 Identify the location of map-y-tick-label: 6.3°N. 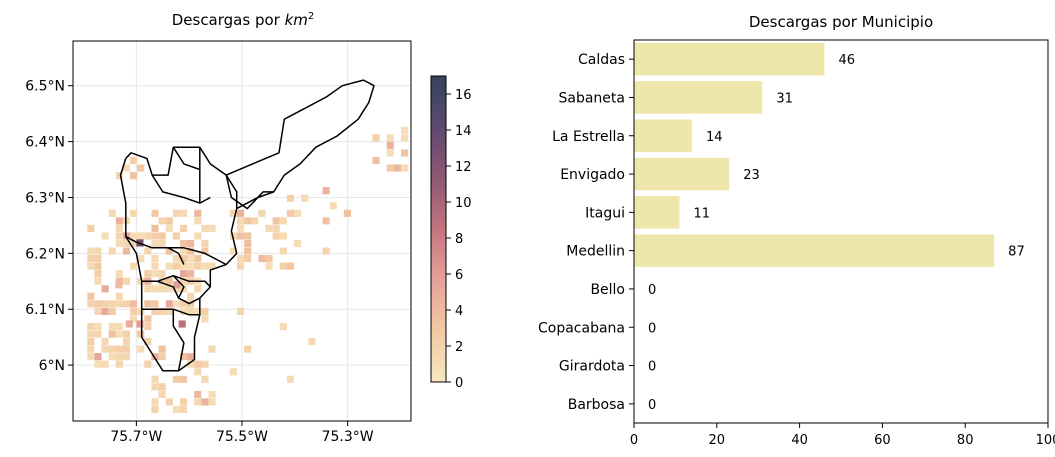
(45, 198).